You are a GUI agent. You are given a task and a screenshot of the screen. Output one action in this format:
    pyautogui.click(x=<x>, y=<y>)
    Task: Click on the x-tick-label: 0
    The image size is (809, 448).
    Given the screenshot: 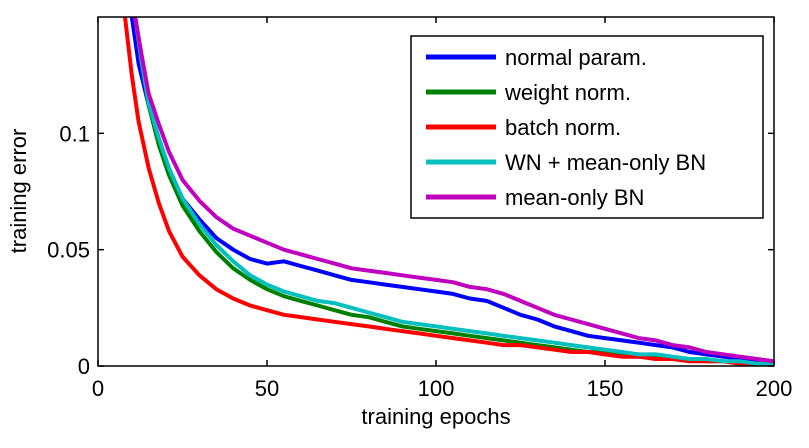 What is the action you would take?
    pyautogui.click(x=98, y=388)
    